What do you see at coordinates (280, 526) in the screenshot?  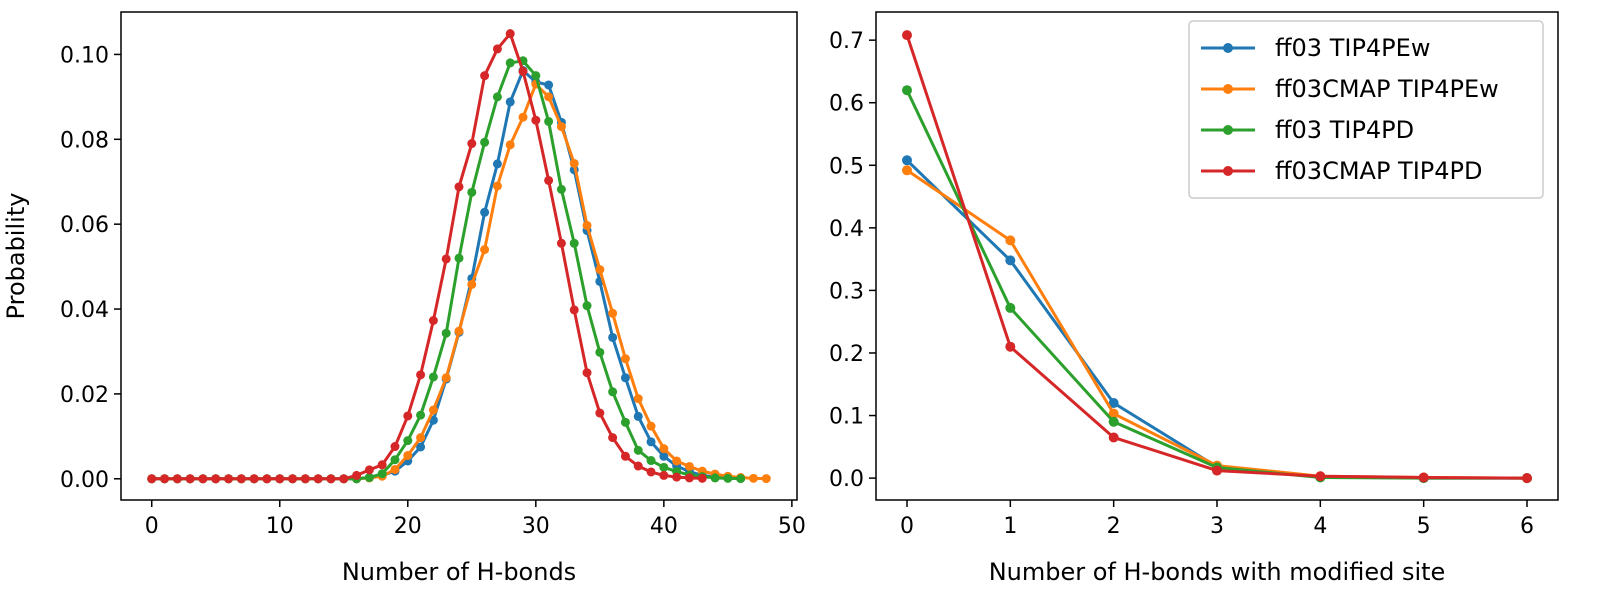 I see `x-tick-label: 10` at bounding box center [280, 526].